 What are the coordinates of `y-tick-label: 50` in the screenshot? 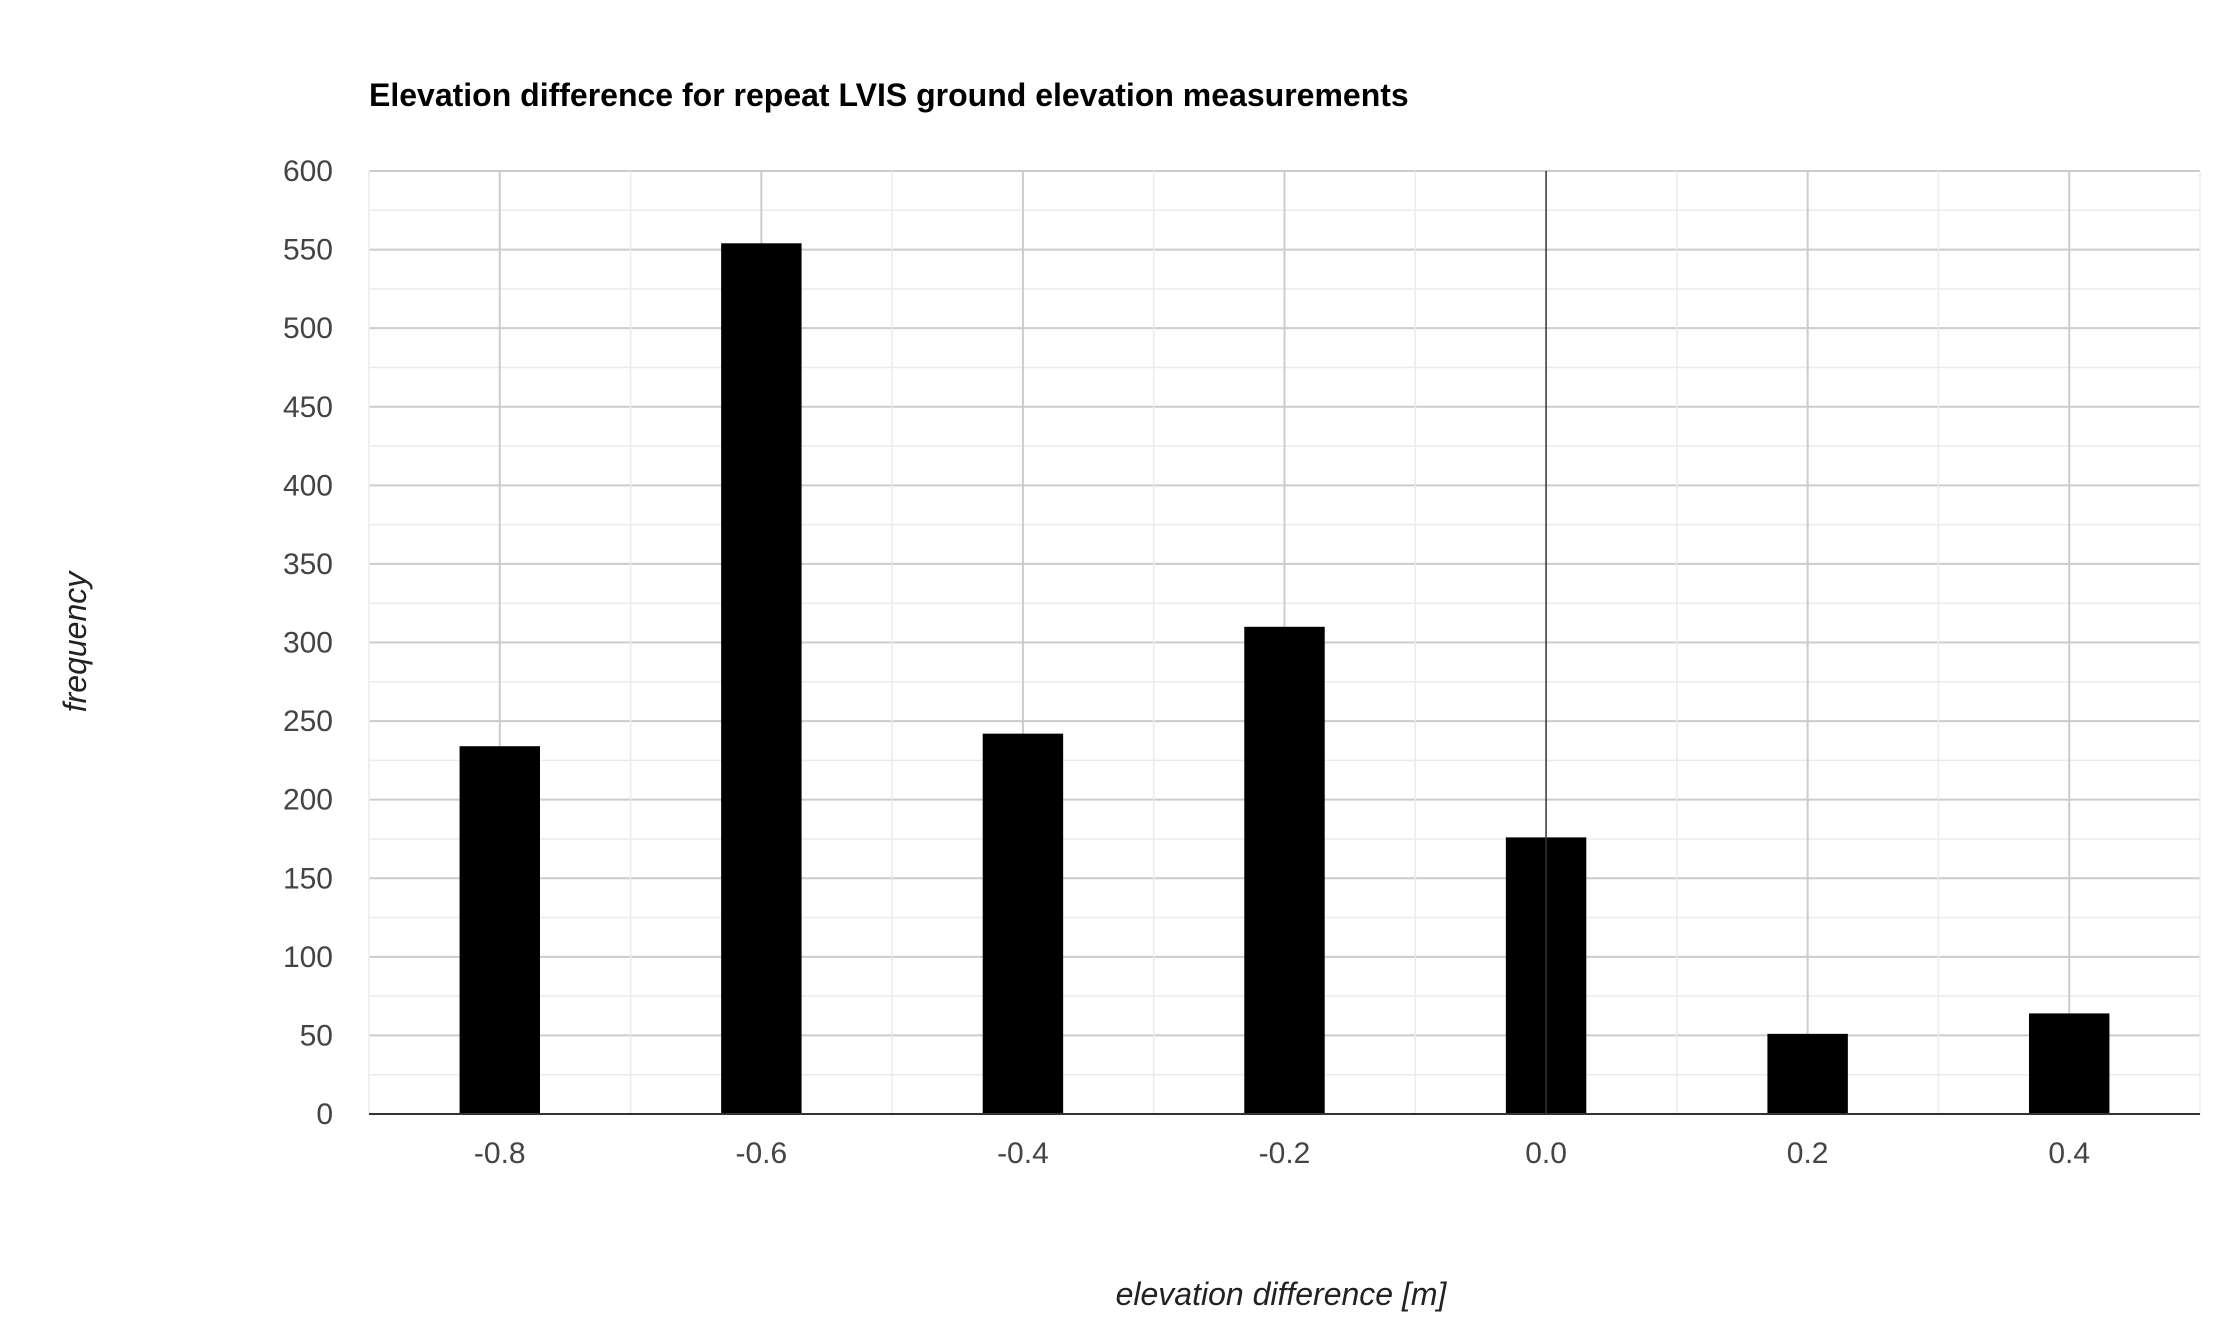 It's located at (316, 1035).